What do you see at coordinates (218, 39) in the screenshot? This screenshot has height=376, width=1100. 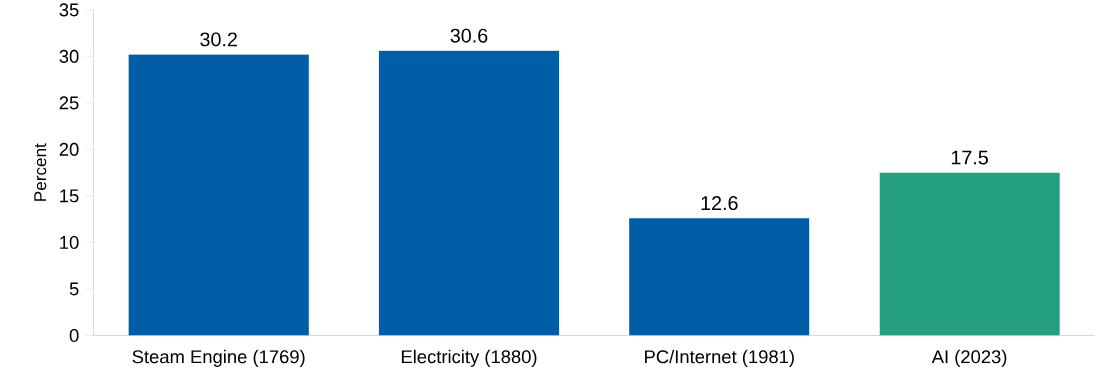 I see `data-label: 30.2` at bounding box center [218, 39].